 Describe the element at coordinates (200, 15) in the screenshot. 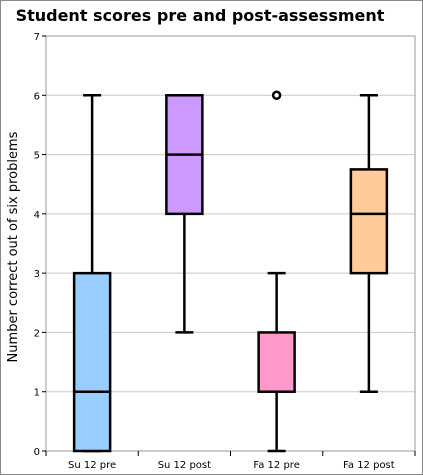

I see `chart-title: Student scores pre and post-assessment` at that location.